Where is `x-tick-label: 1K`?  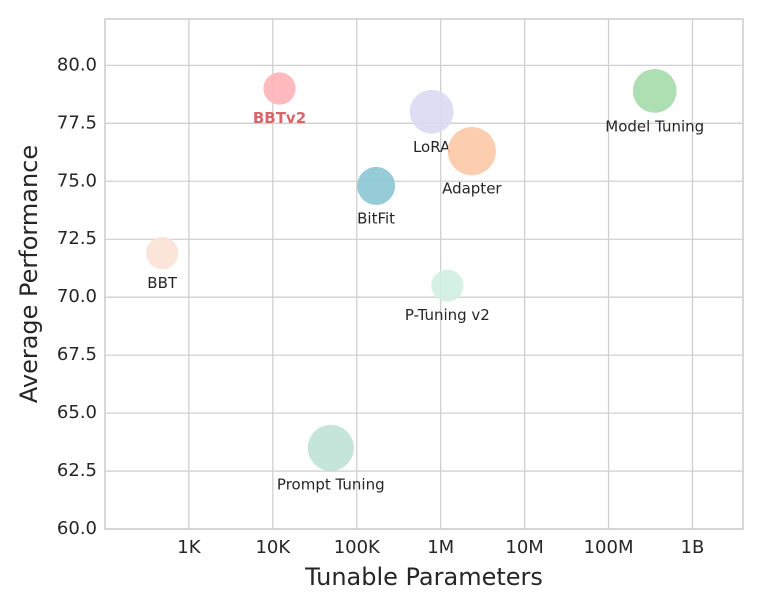
x-tick-label: 1K is located at coordinates (189, 547).